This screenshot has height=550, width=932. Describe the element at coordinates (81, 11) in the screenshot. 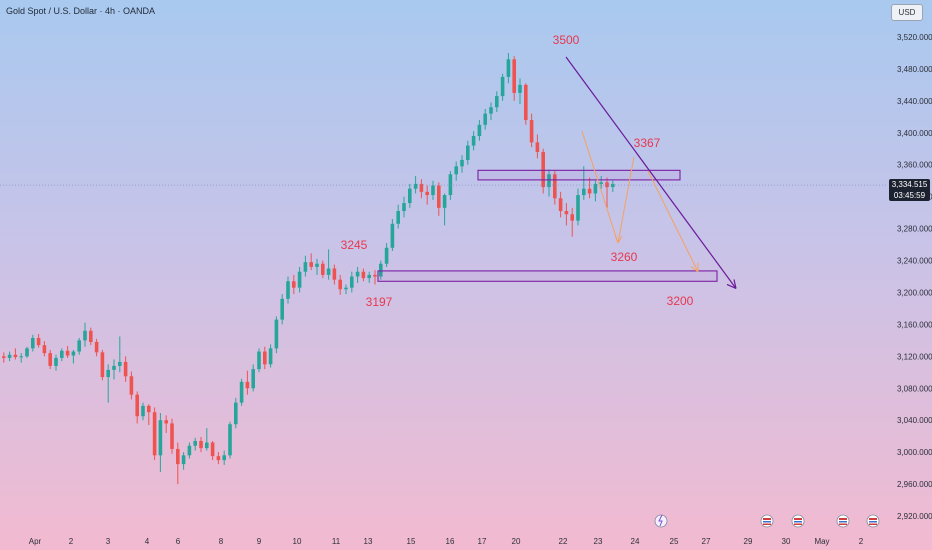

I see `symbol-title: Gold Spot / U.S. Dollar · 4h · OANDA` at that location.